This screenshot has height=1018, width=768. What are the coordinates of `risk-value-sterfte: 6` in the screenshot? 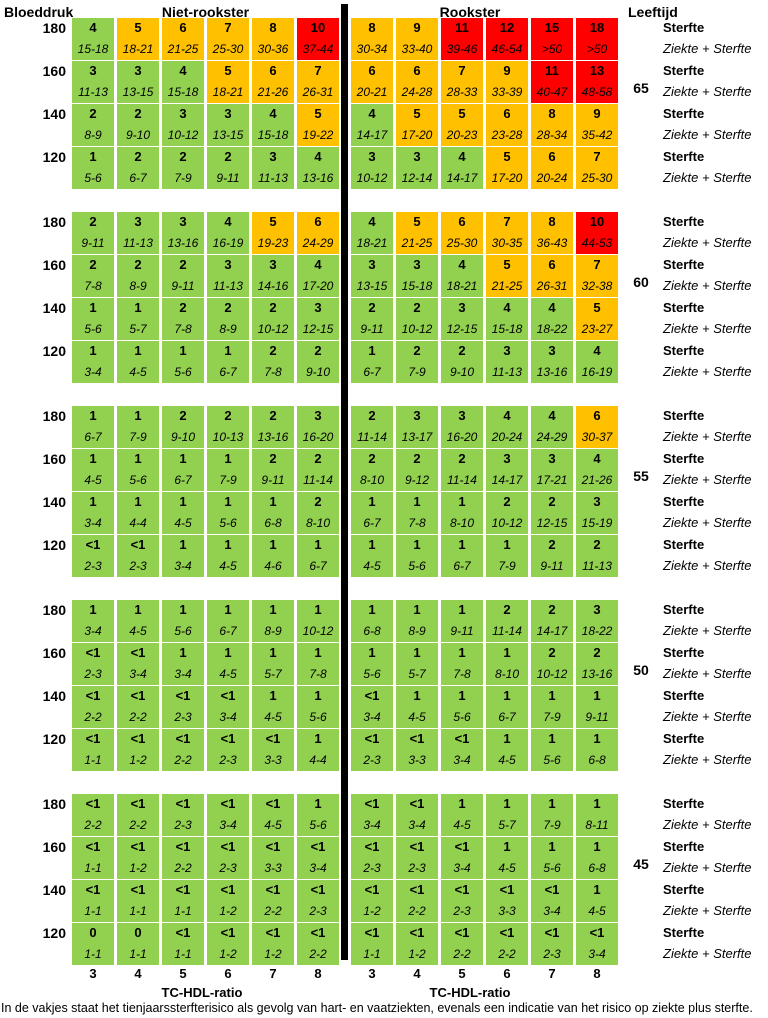 It's located at (552, 264).